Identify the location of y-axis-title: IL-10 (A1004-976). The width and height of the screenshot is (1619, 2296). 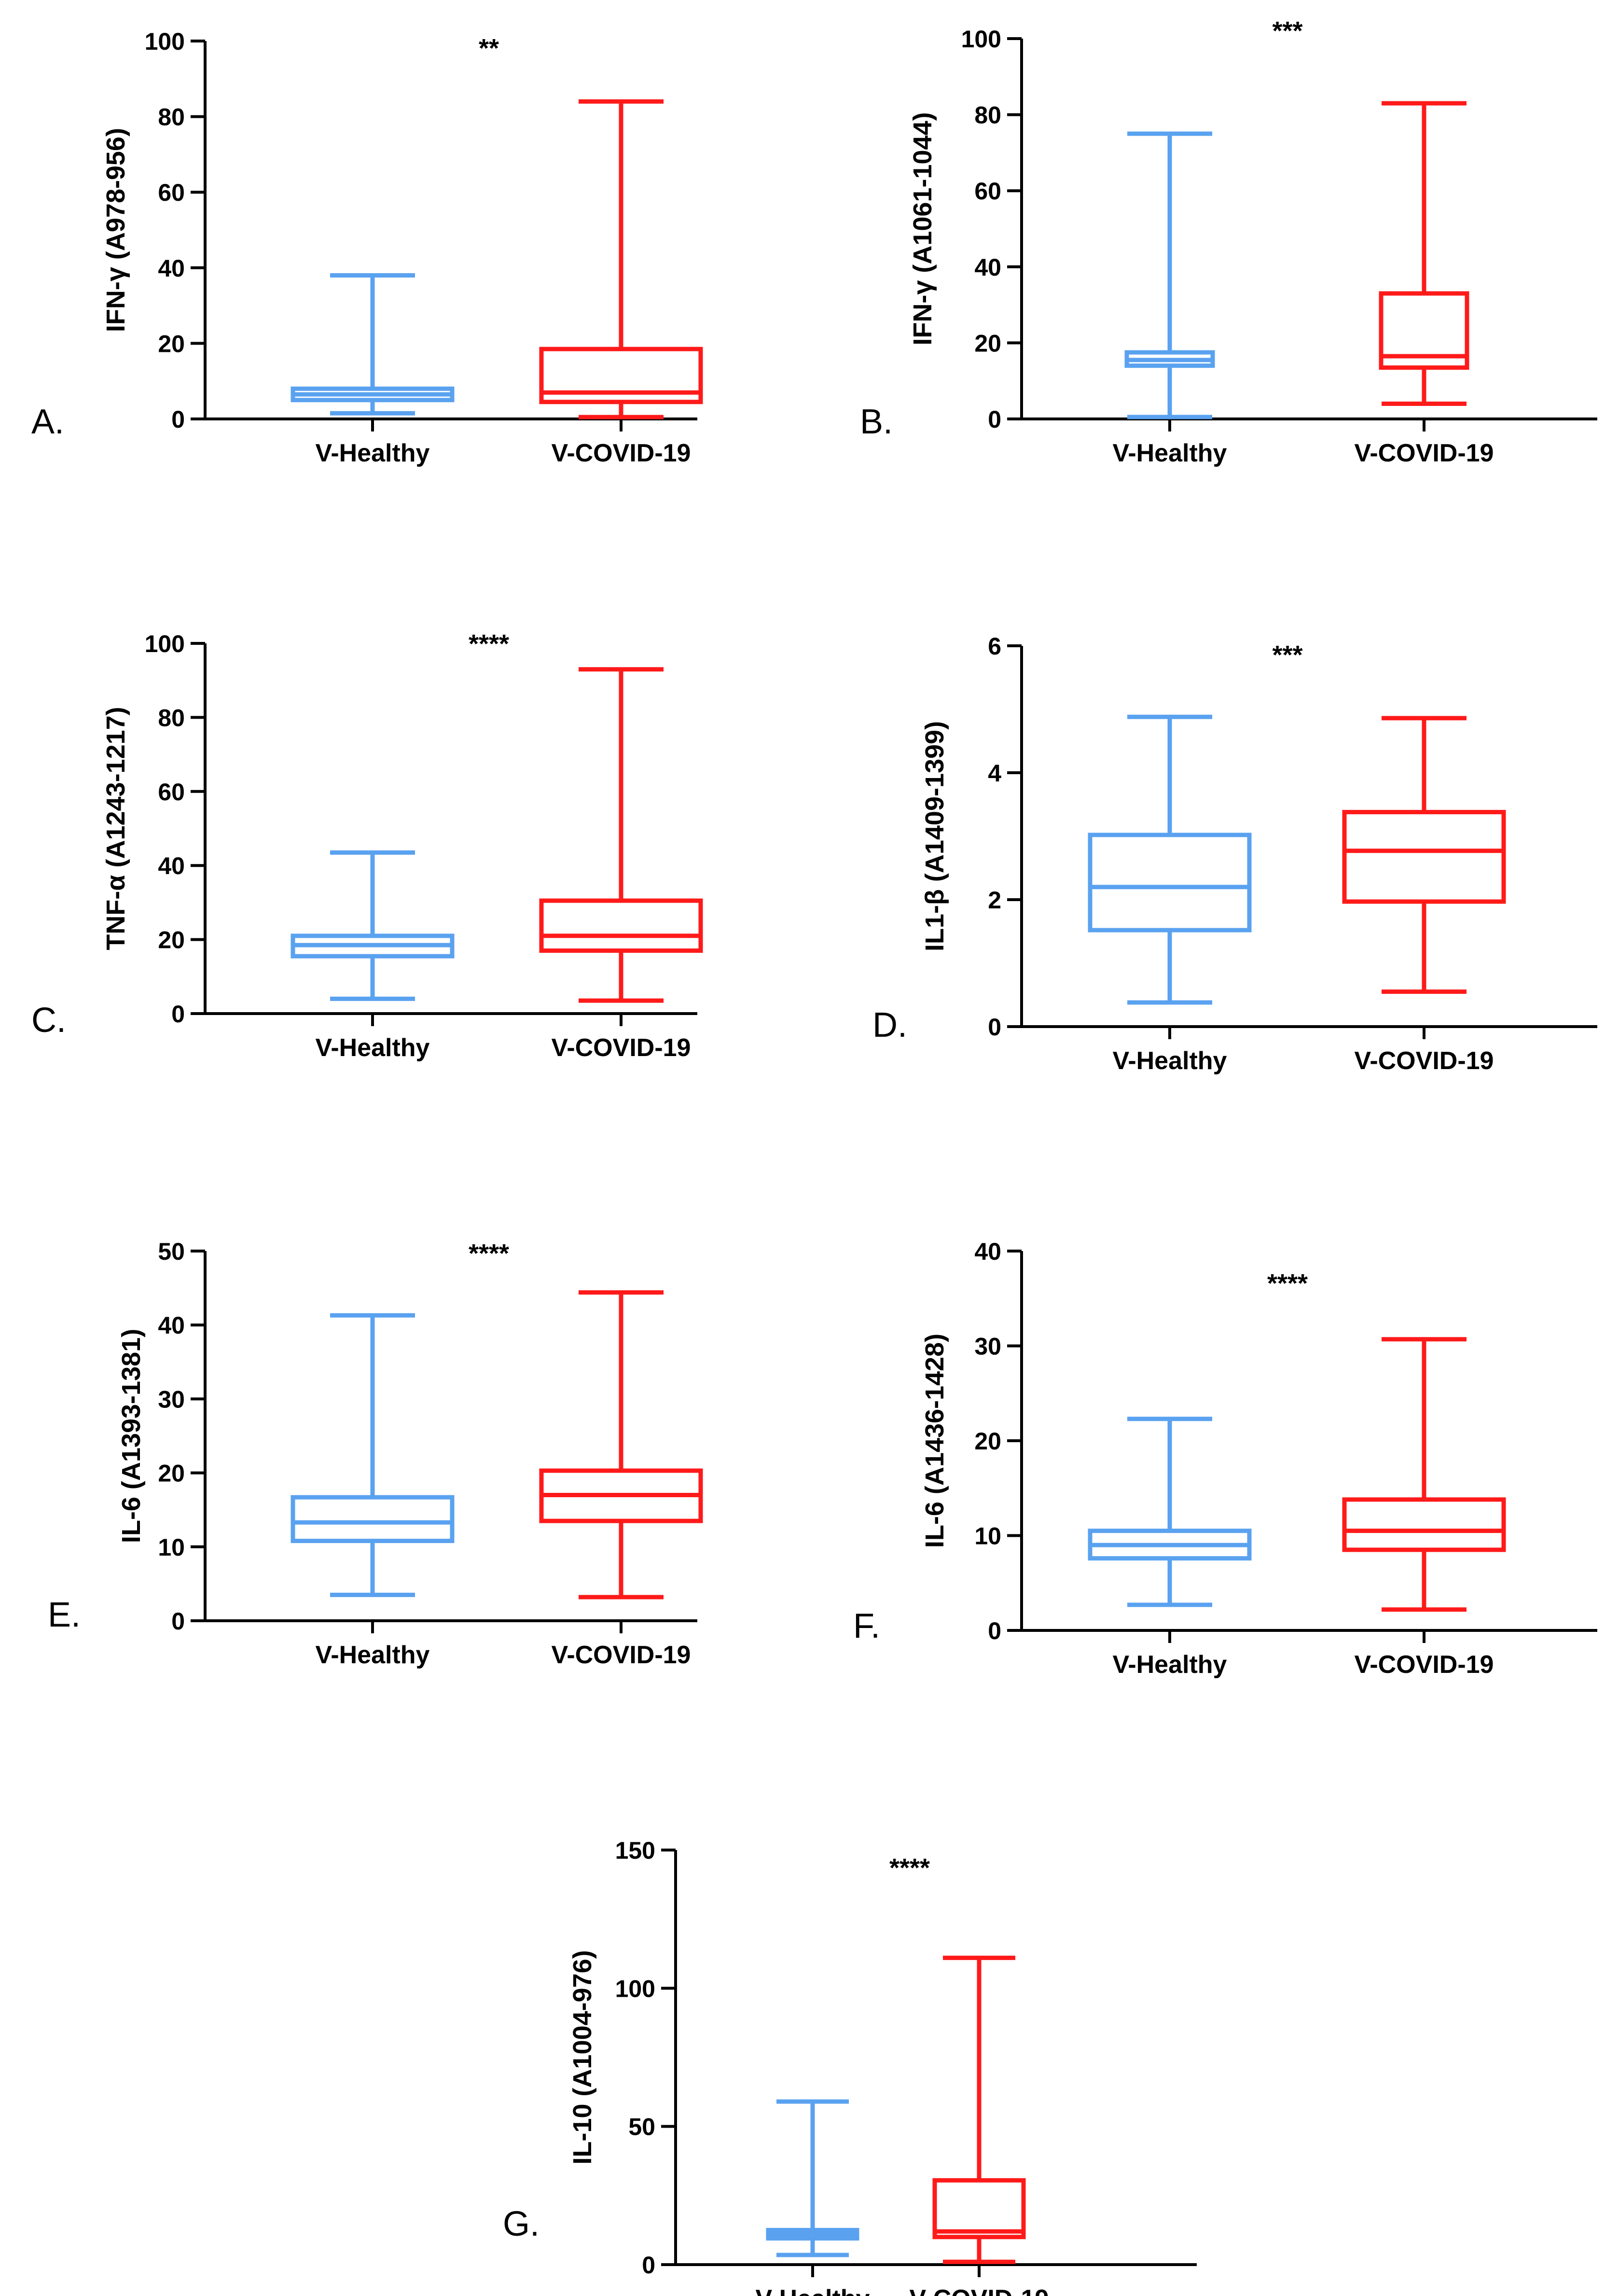
(582, 2057).